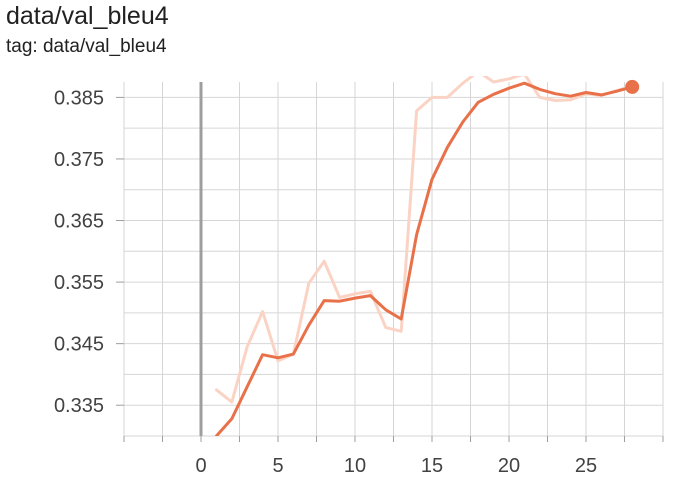 The image size is (682, 492). Describe the element at coordinates (86, 46) in the screenshot. I see `chart-subtitle: tag: data/val_bleu4` at that location.